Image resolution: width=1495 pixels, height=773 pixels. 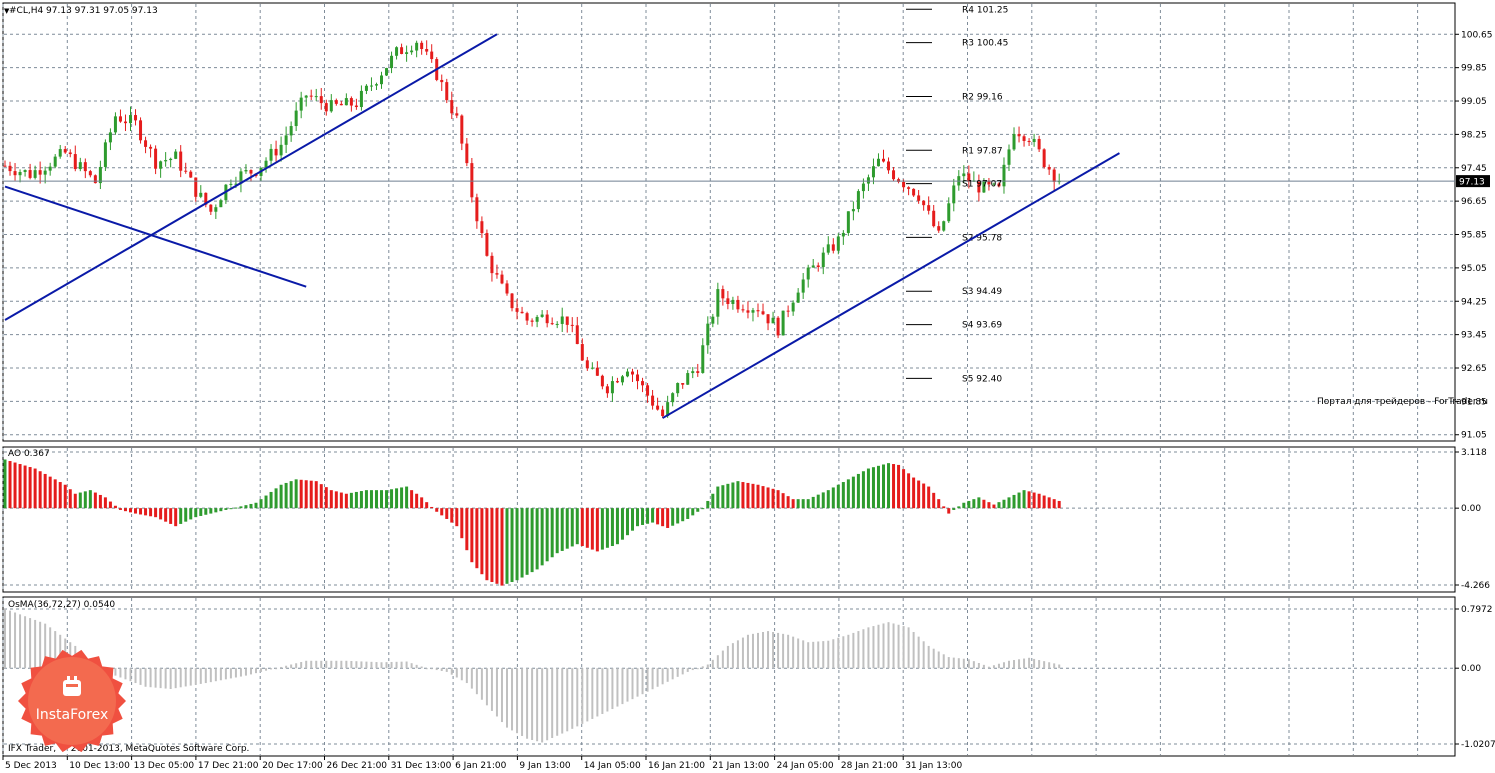 What do you see at coordinates (1475, 586) in the screenshot?
I see `y-tick-label: -4.266` at bounding box center [1475, 586].